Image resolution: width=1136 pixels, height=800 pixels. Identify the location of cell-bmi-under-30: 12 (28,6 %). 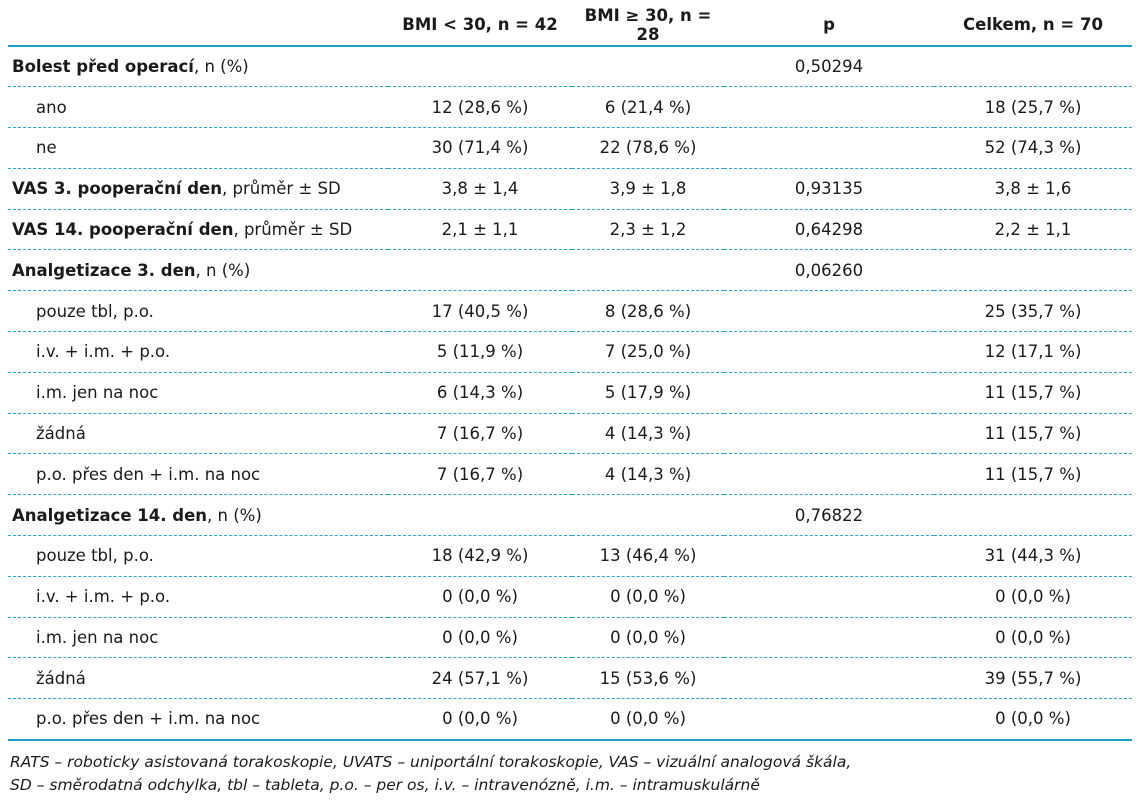
(480, 107).